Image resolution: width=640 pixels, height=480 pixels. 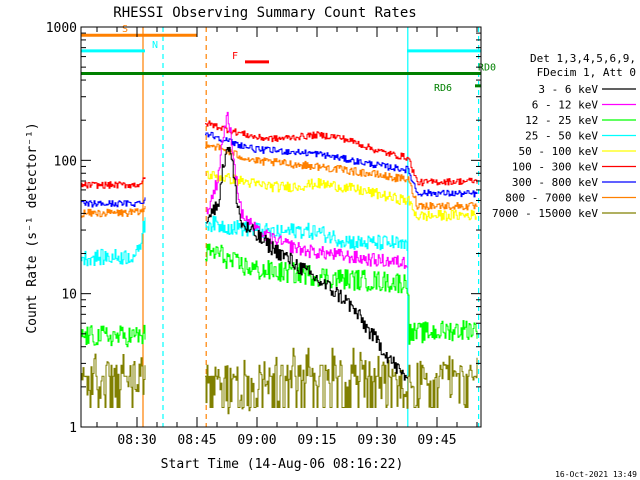 I want to click on legend-header-line-1: FDecim 1, Att 0, so click(x=586, y=72).